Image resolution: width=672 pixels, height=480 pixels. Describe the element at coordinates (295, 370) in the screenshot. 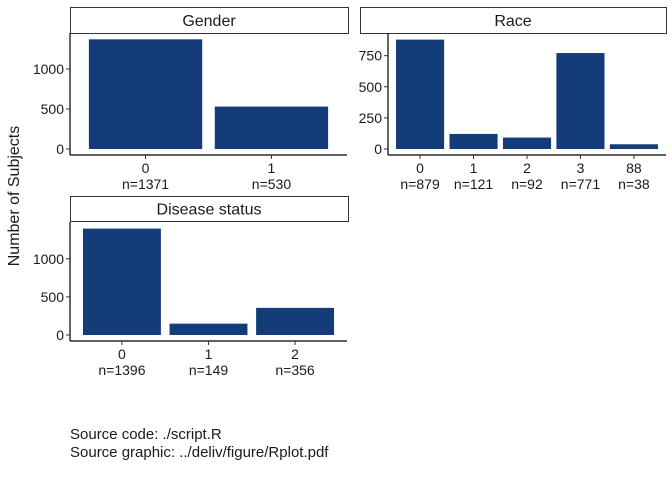

I see `x-count-label: n=356` at that location.